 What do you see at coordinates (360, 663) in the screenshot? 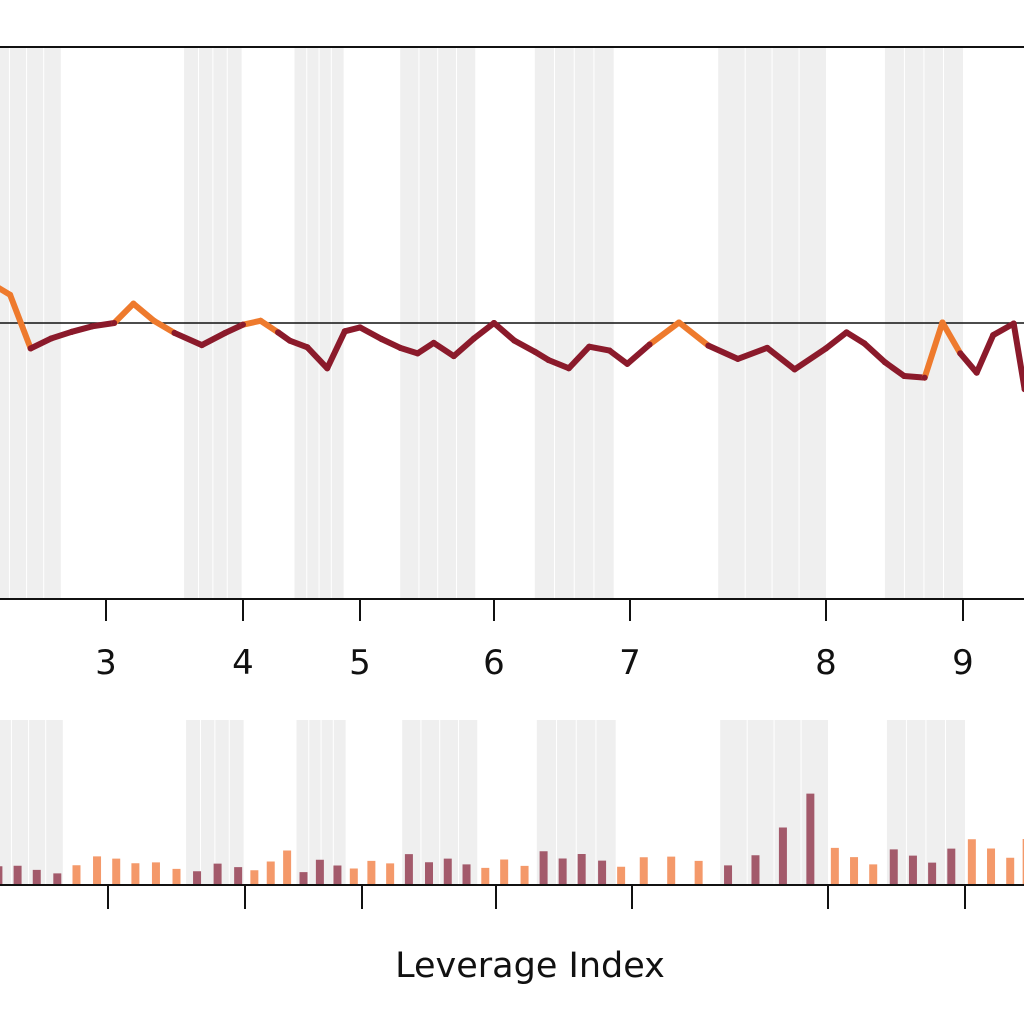
I see `x-tick-label-5: 5` at bounding box center [360, 663].